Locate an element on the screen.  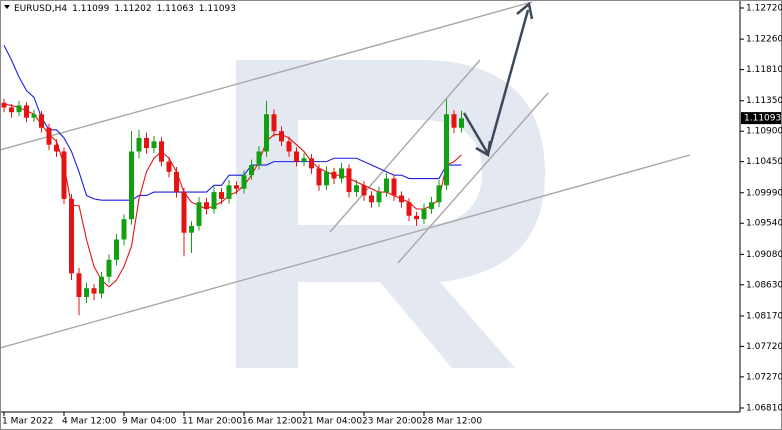
y-tick-label: 1.09540 is located at coordinates (764, 224).